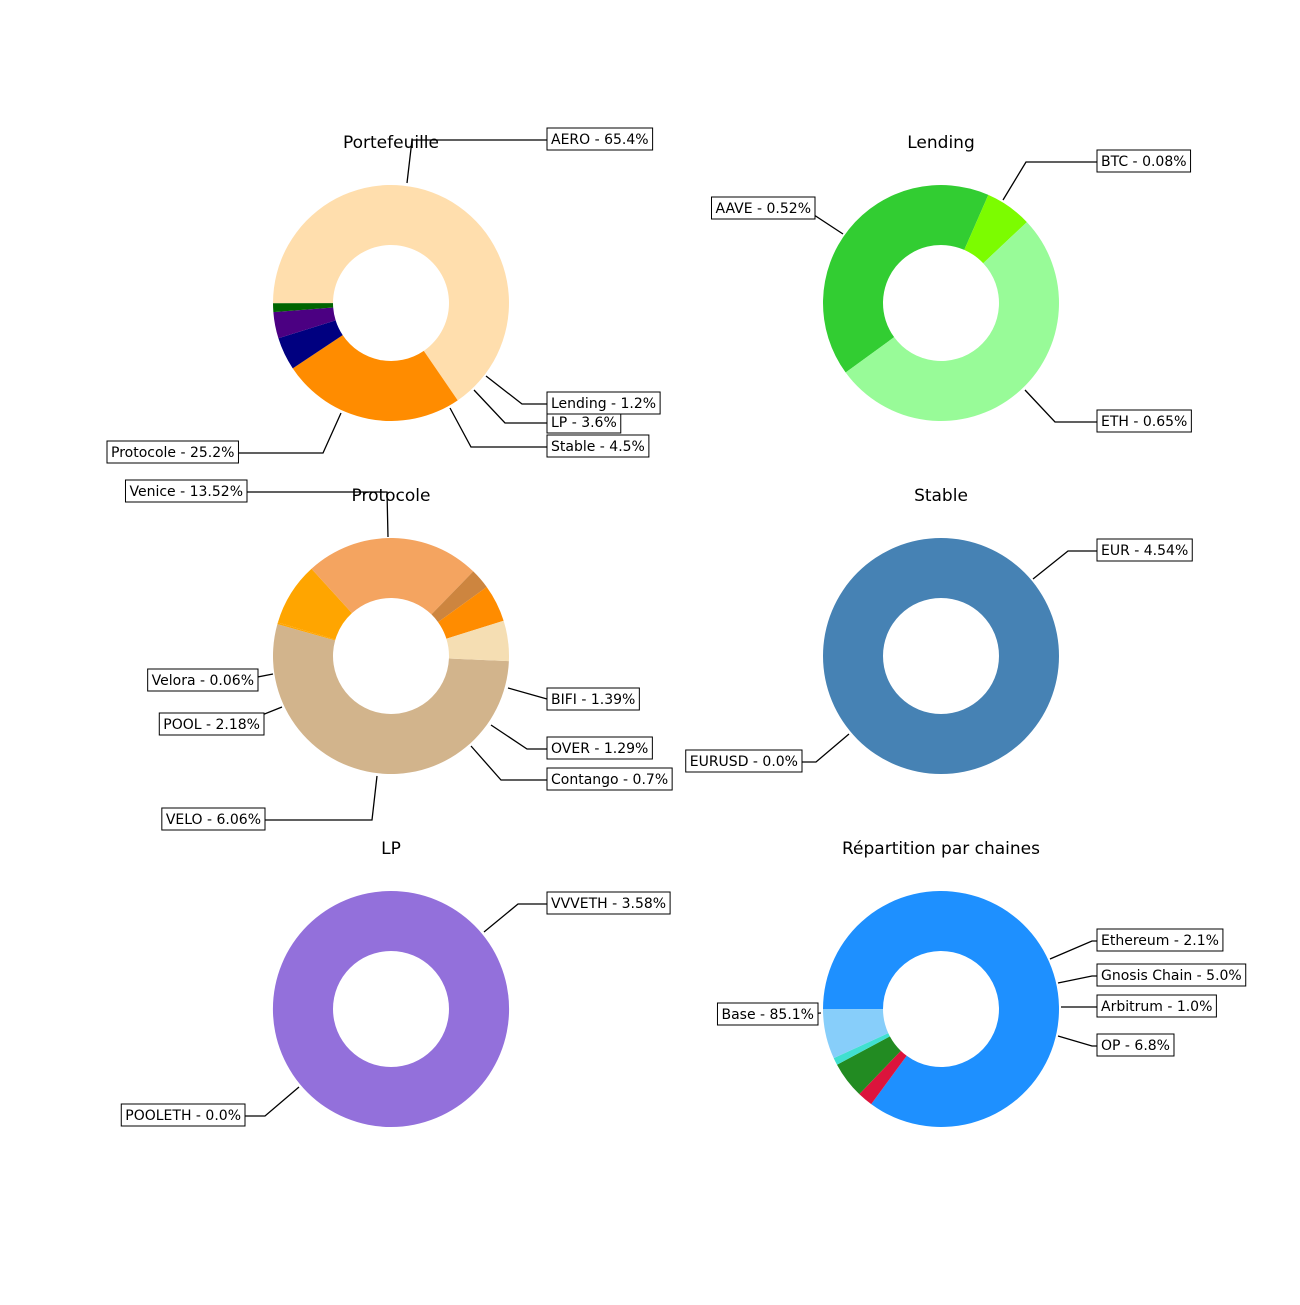 The height and width of the screenshot is (1305, 1300). I want to click on slice-protocole, so click(375, 378).